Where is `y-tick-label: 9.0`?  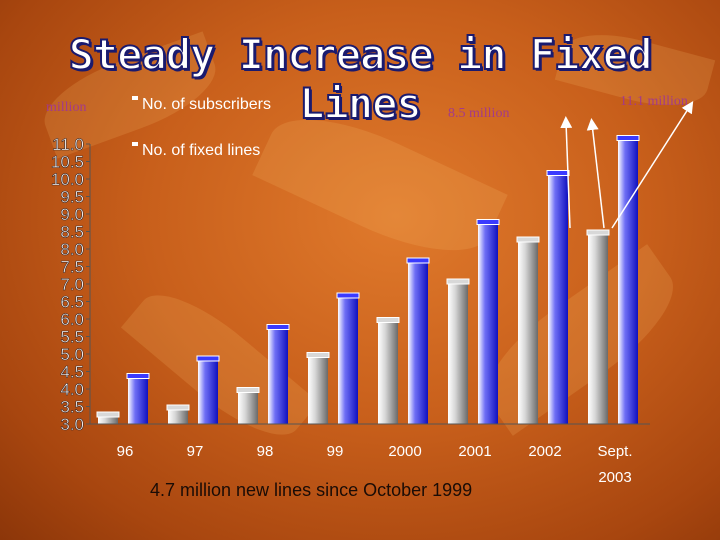 y-tick-label: 9.0 is located at coordinates (72, 214).